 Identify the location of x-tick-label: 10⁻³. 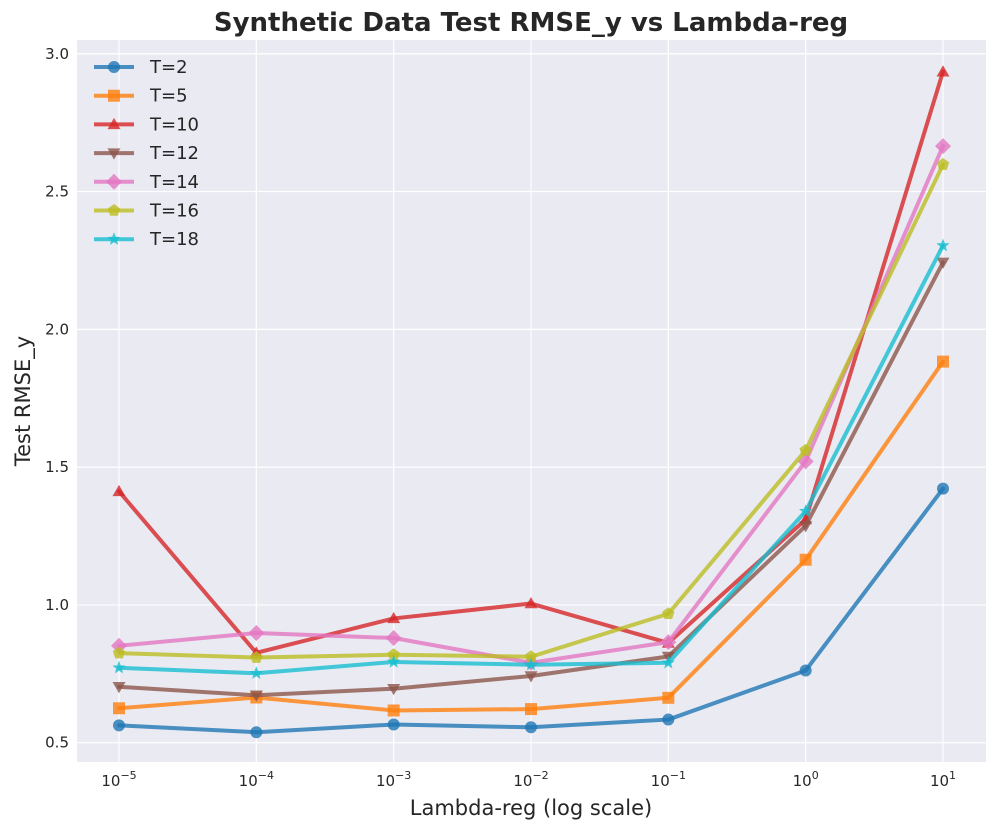
(393, 779).